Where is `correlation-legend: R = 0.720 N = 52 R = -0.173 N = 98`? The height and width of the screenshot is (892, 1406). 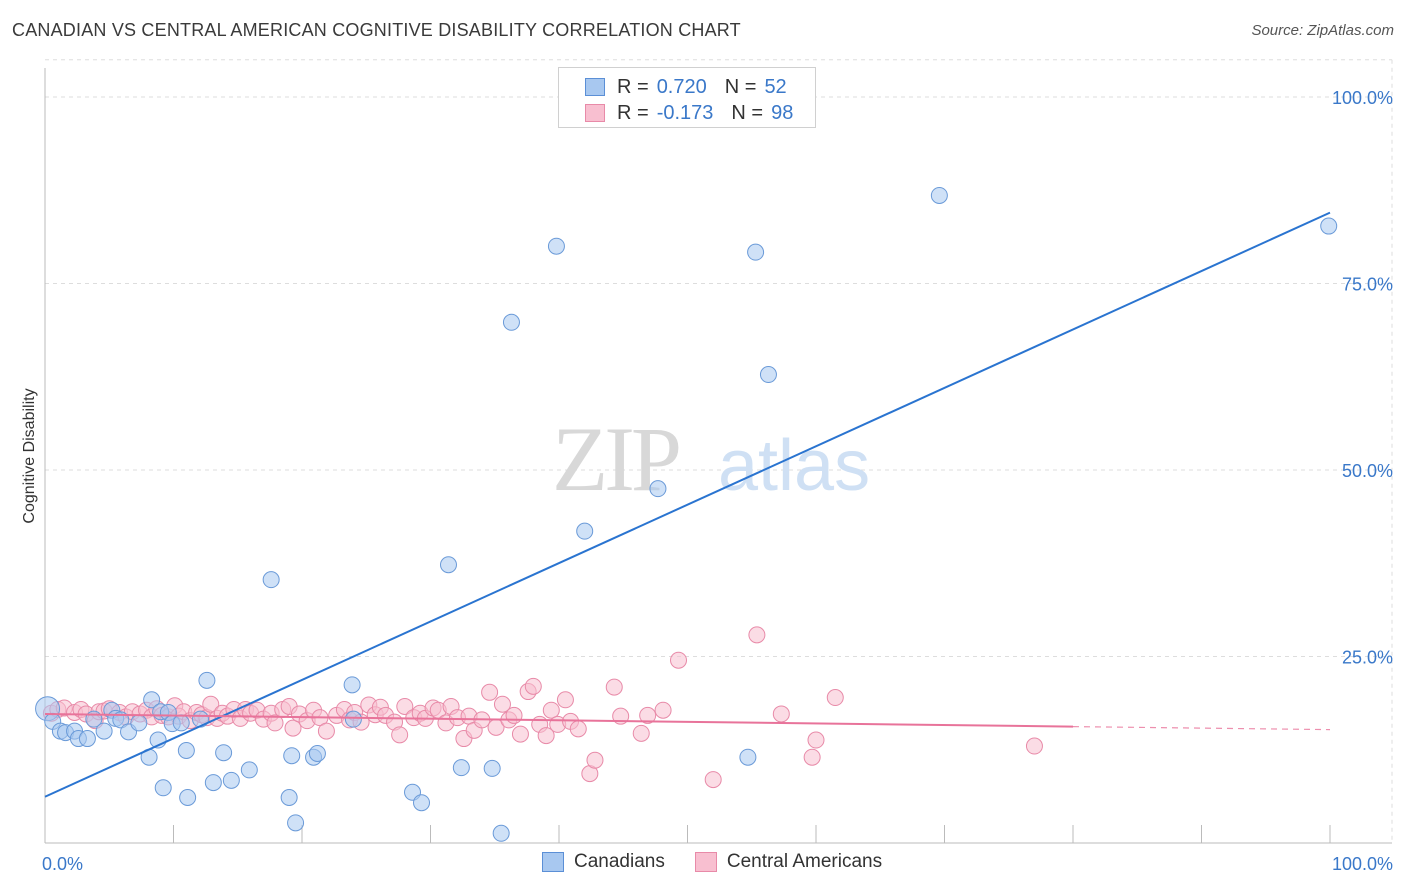
correlation-legend: R = 0.720 N = 52 R = -0.173 N = 98 is located at coordinates (687, 97).